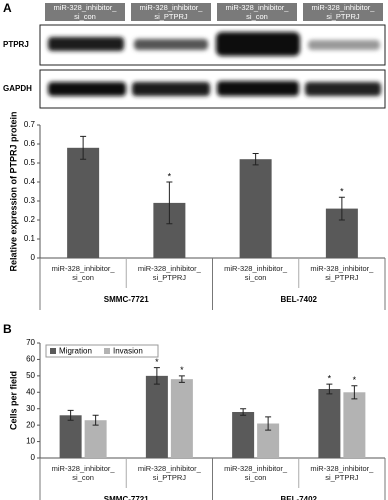 This screenshot has width=388, height=500. I want to click on y-tick-label: 50, so click(30, 375).